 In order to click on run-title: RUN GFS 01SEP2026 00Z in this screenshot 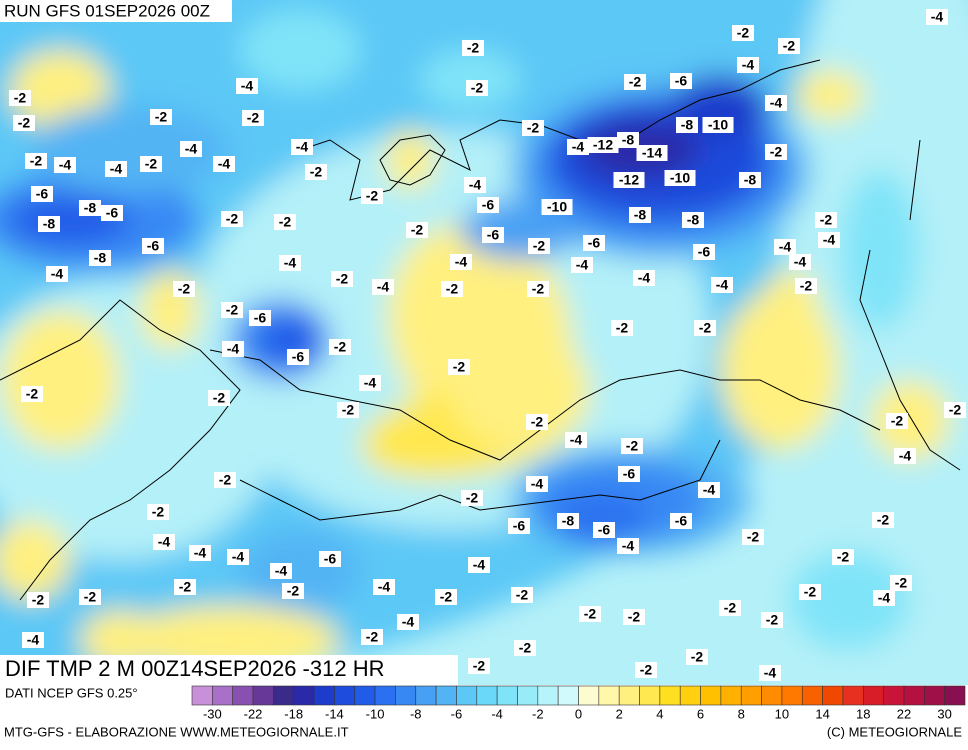, I will do `click(107, 10)`.